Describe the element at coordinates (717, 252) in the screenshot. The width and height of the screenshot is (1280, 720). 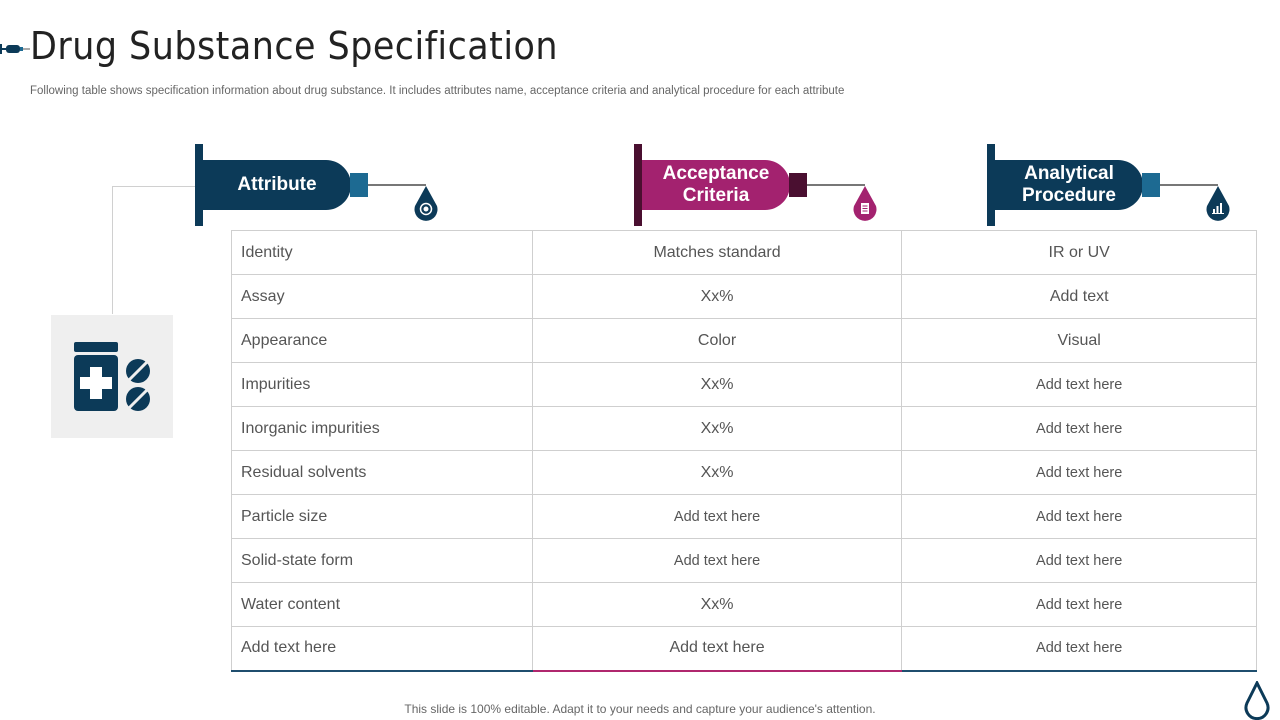
I see `criteria-cell: Matches standard` at that location.